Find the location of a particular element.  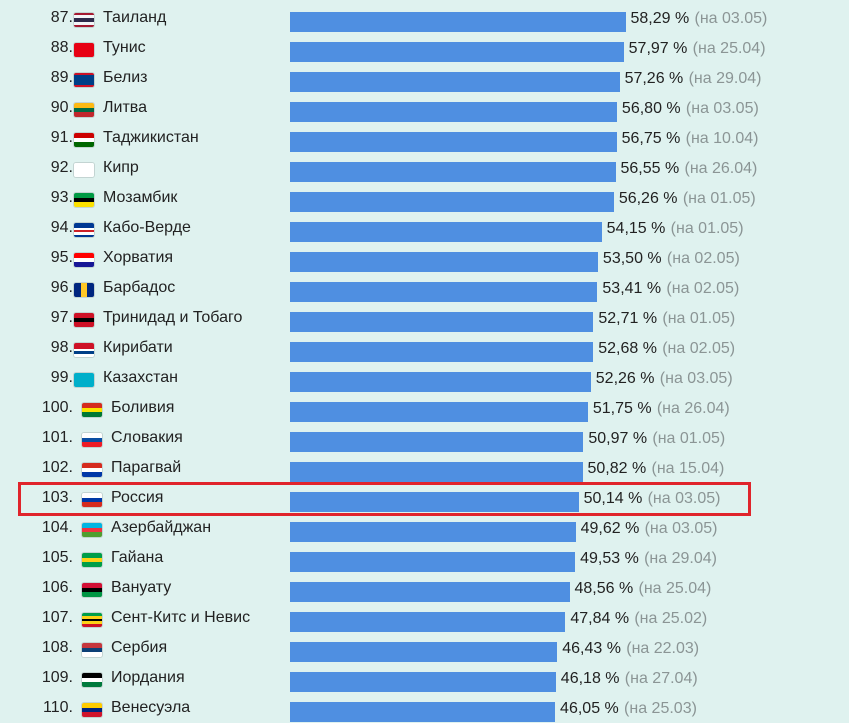

value-label: 52,71 % is located at coordinates (628, 318).